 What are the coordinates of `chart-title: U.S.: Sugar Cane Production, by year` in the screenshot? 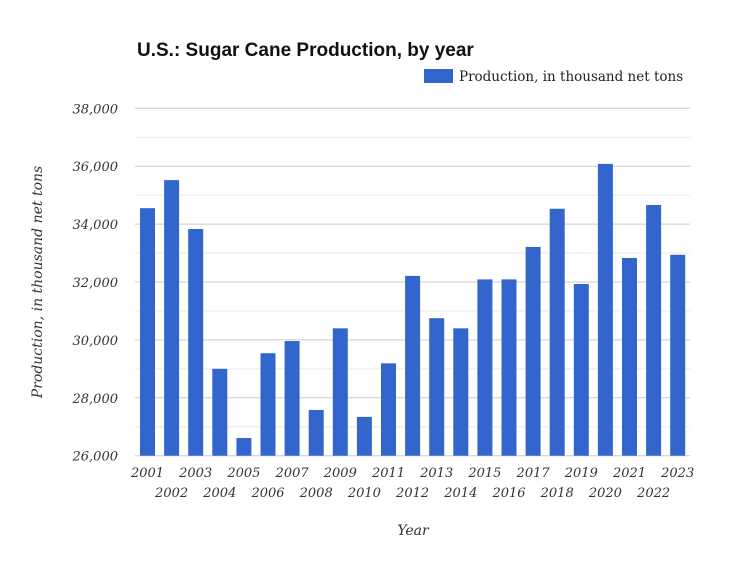 It's located at (305, 50).